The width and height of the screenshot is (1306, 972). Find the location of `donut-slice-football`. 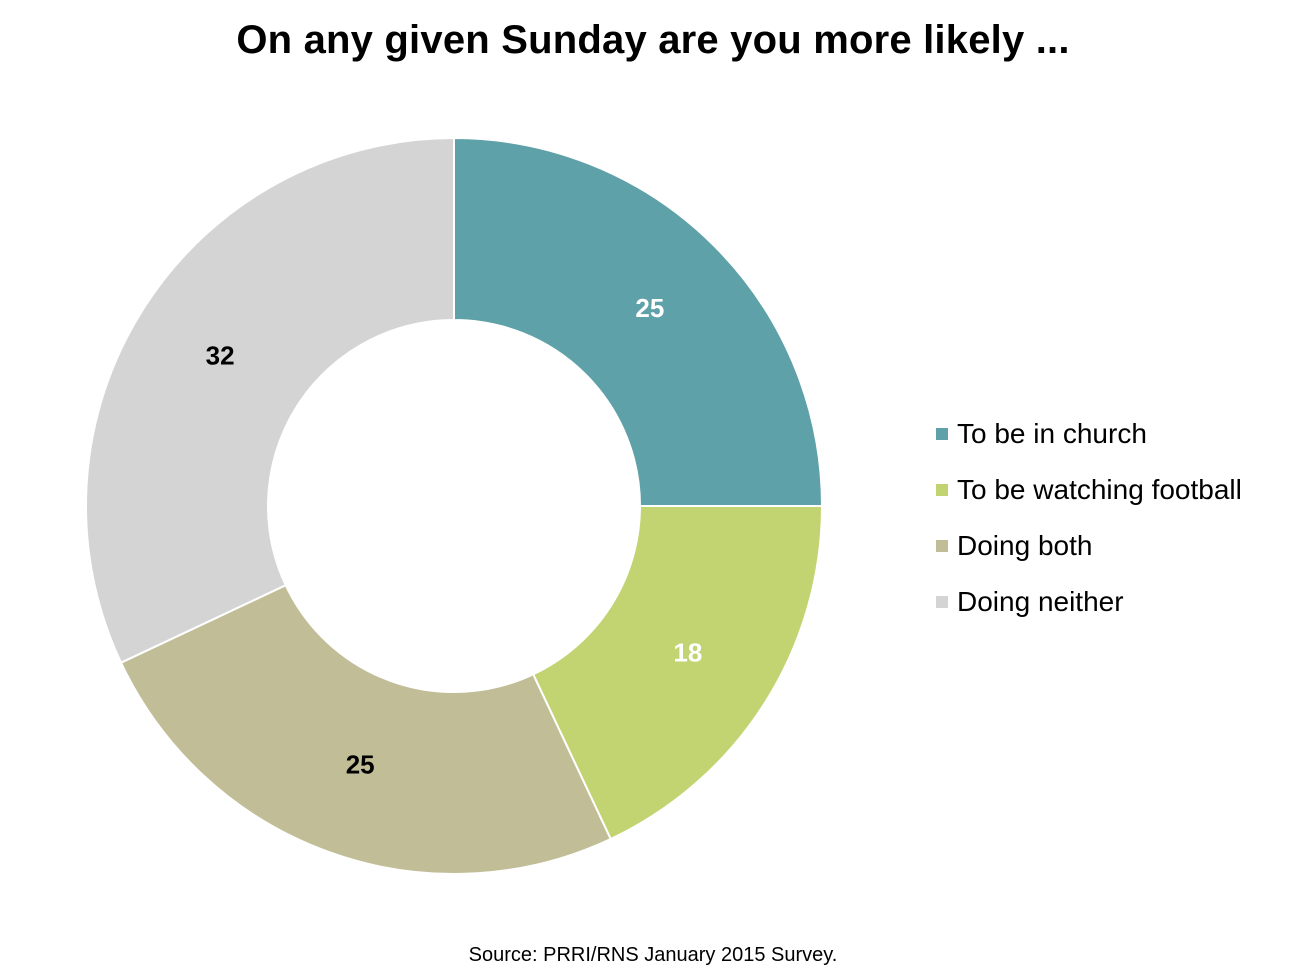

donut-slice-football is located at coordinates (677, 673).